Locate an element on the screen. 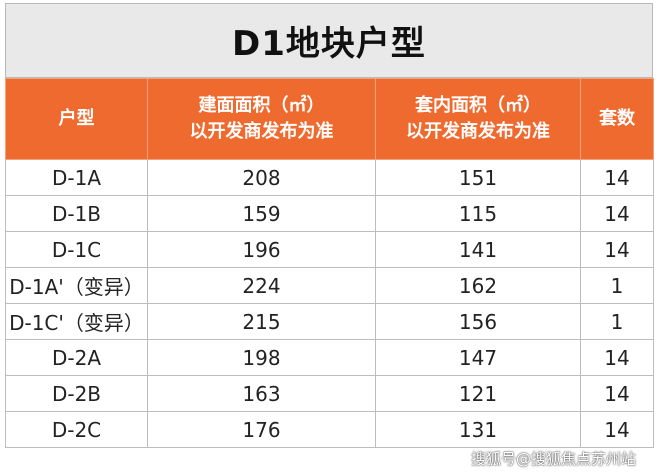  cell-built-area: 163 is located at coordinates (261, 393).